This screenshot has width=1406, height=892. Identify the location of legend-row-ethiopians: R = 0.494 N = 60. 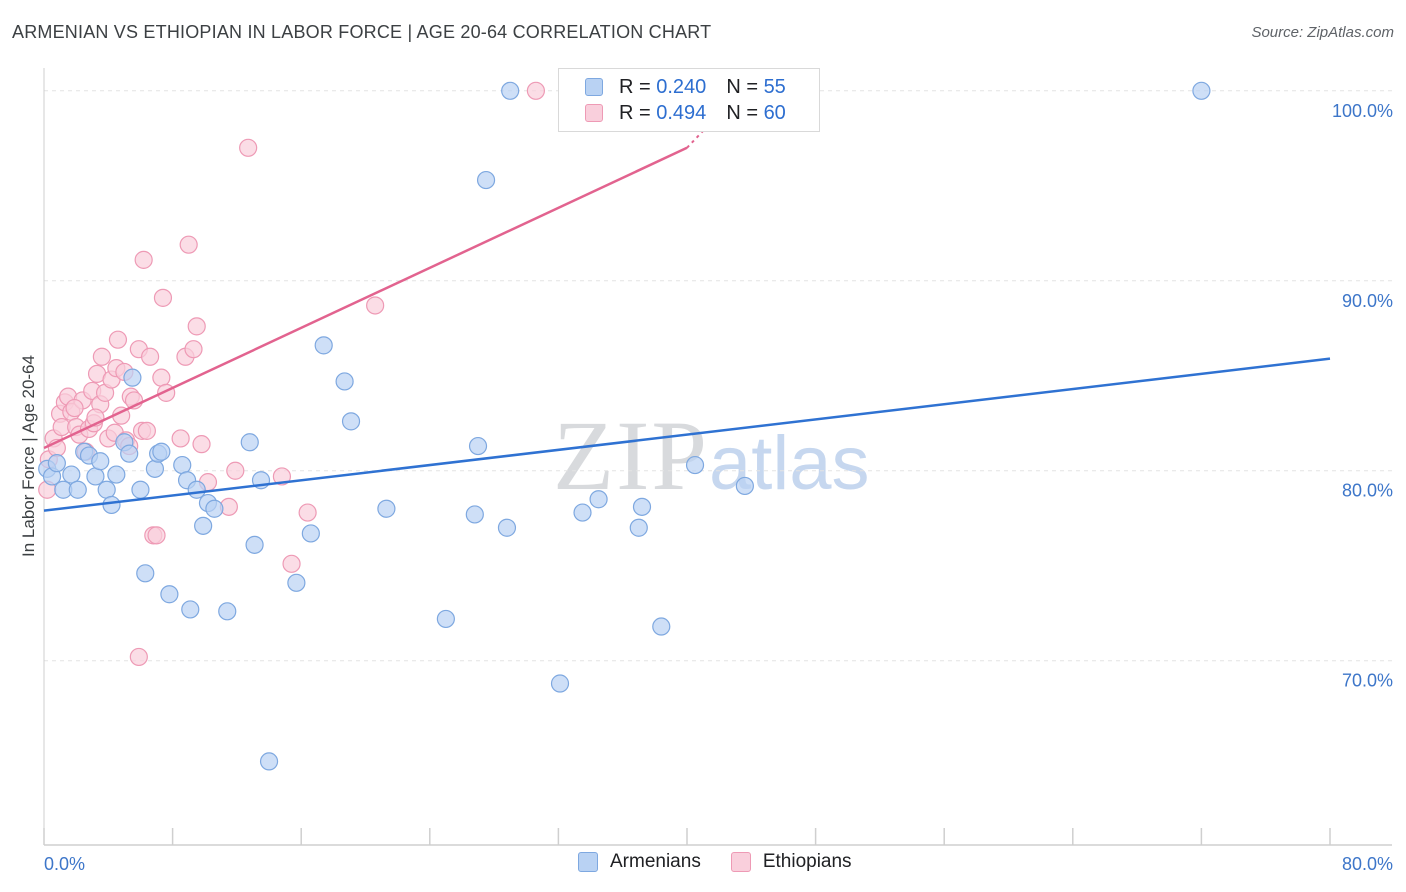
(685, 113).